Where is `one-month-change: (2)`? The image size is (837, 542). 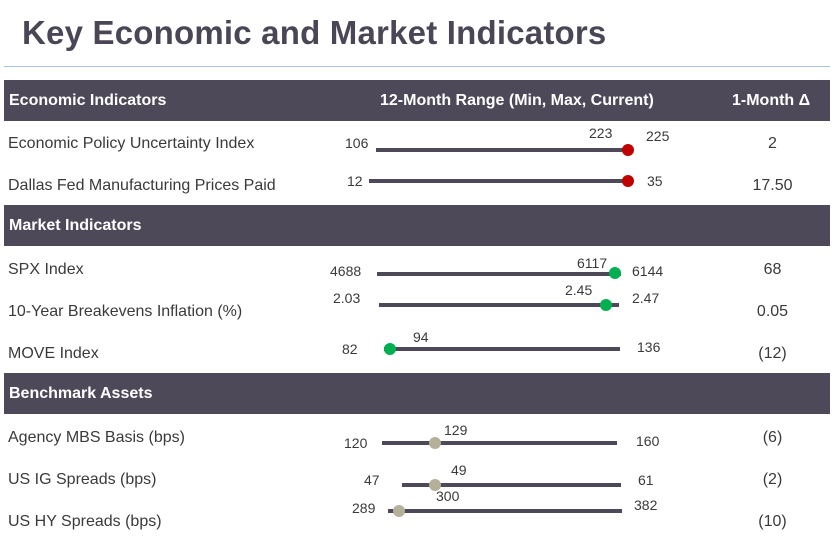
one-month-change: (2) is located at coordinates (772, 479).